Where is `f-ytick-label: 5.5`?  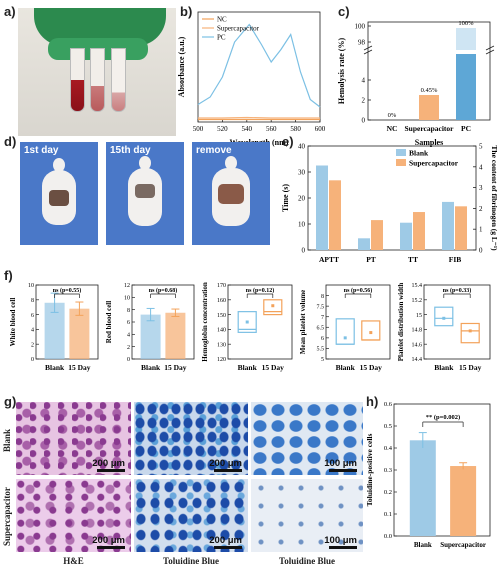
f-ytick-label: 5.5 is located at coordinates (321, 350).